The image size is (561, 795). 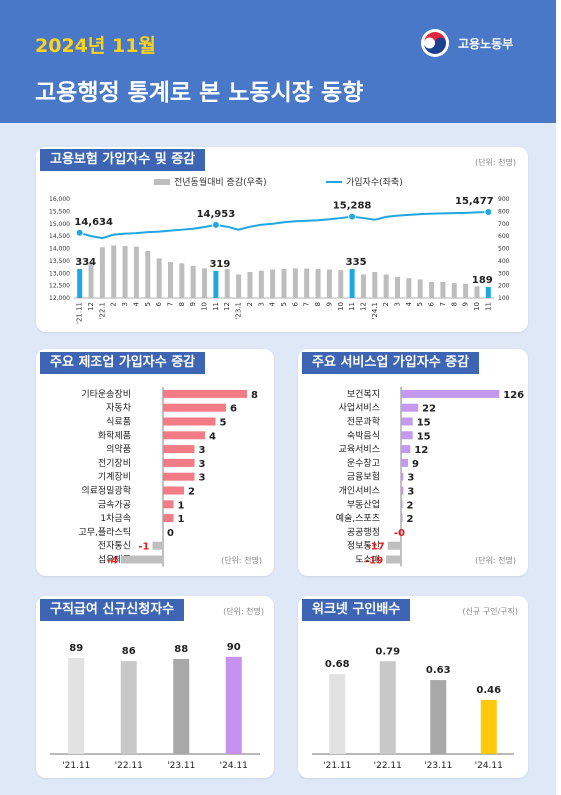 What do you see at coordinates (59, 286) in the screenshot?
I see `y-left-tick: 12,500` at bounding box center [59, 286].